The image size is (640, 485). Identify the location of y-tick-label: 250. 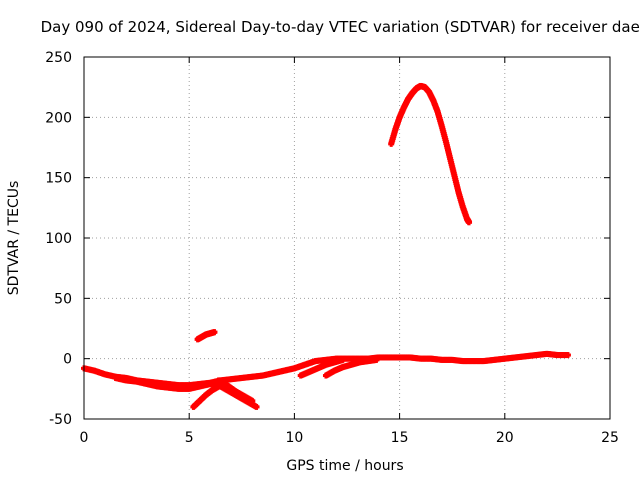
(58, 58).